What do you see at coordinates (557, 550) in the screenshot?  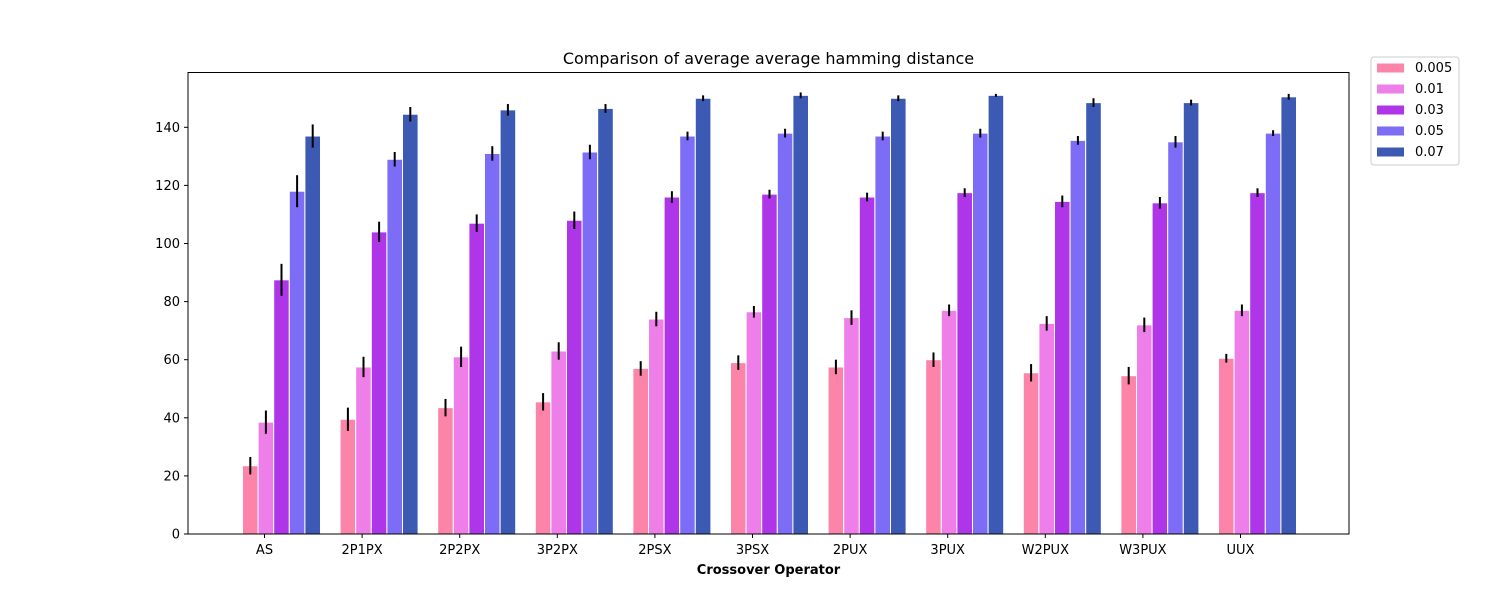 I see `x-tick-label: 3P2PX` at bounding box center [557, 550].